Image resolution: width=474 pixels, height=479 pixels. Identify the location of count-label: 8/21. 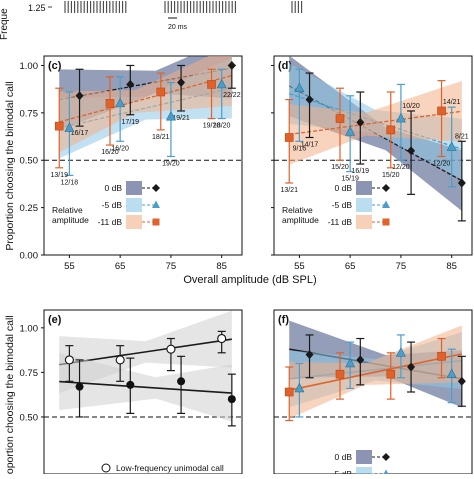
(462, 136).